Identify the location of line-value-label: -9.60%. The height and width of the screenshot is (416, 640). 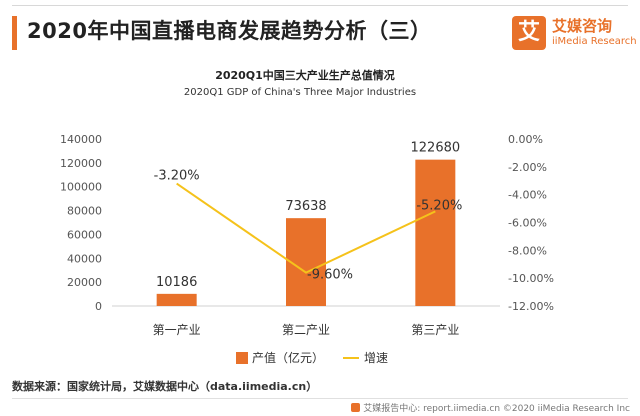
(330, 275).